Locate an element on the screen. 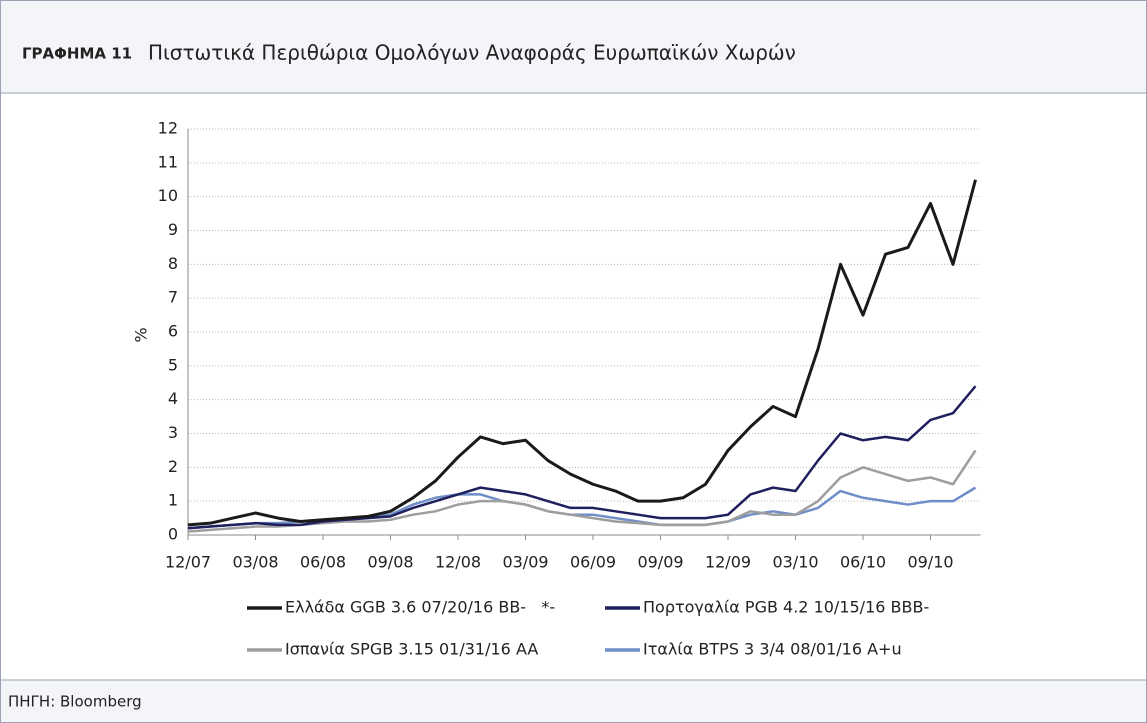 Image resolution: width=1147 pixels, height=723 pixels. y-tick-label: 0 is located at coordinates (173, 534).